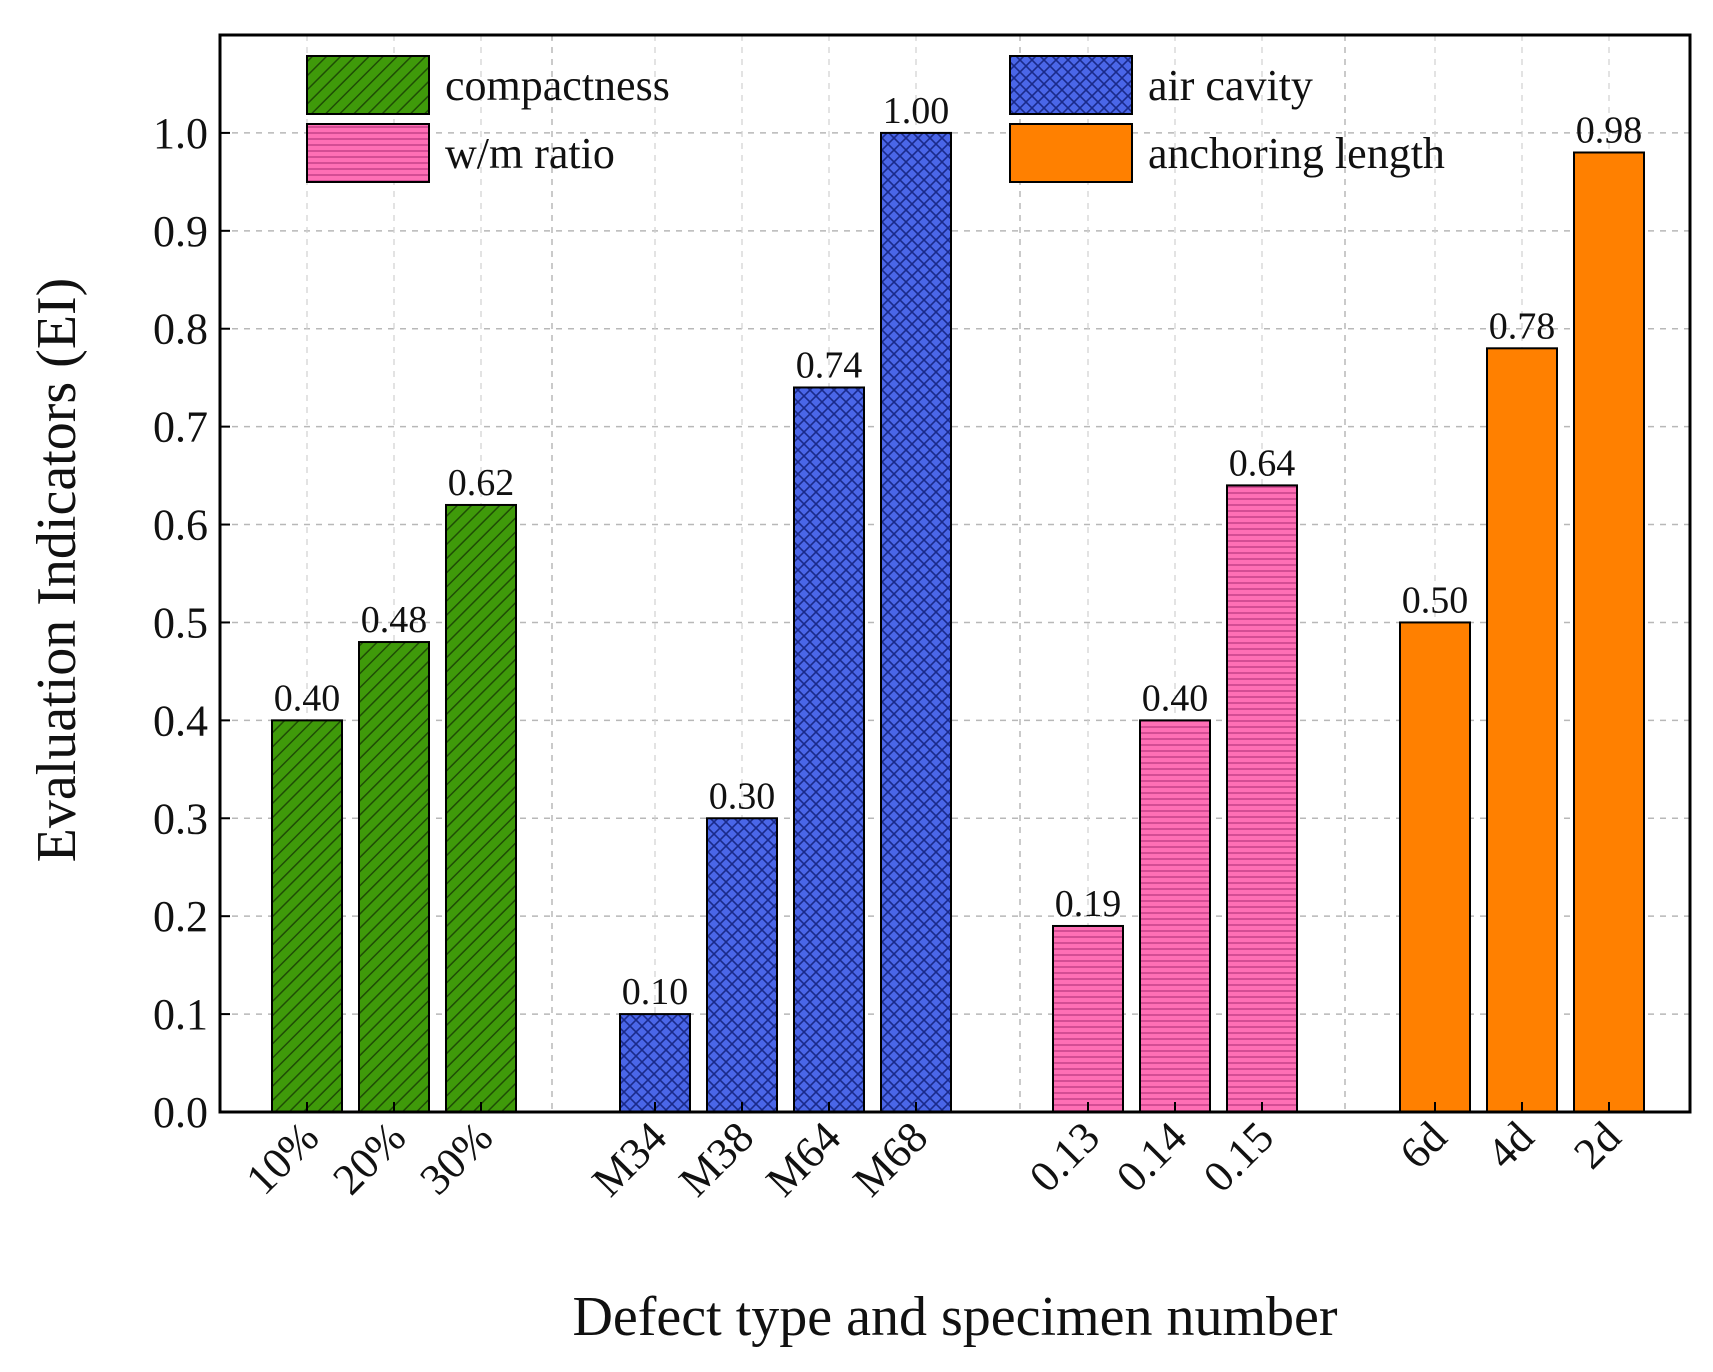  Describe the element at coordinates (1262, 463) in the screenshot. I see `value-label: 0.64` at that location.